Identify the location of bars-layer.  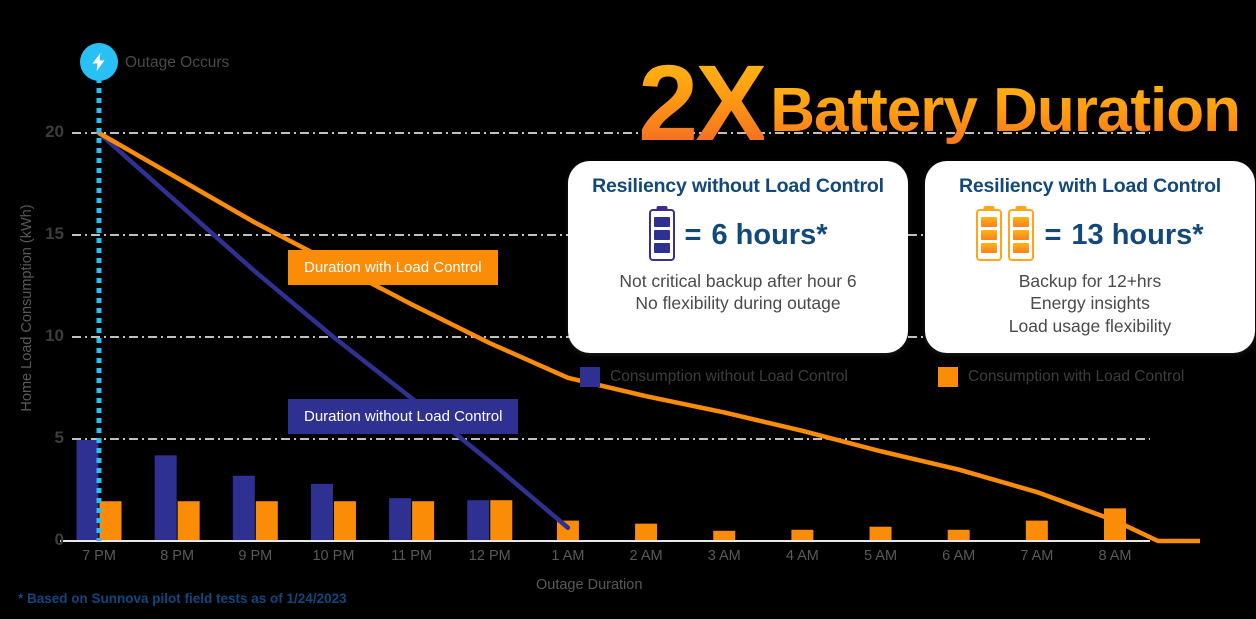
(601, 490).